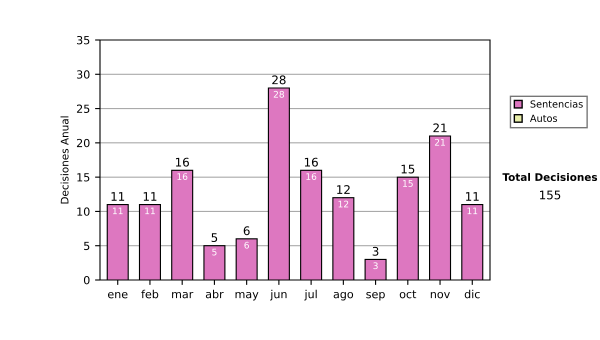 The height and width of the screenshot is (340, 600). I want to click on data-label: 3, so click(375, 266).